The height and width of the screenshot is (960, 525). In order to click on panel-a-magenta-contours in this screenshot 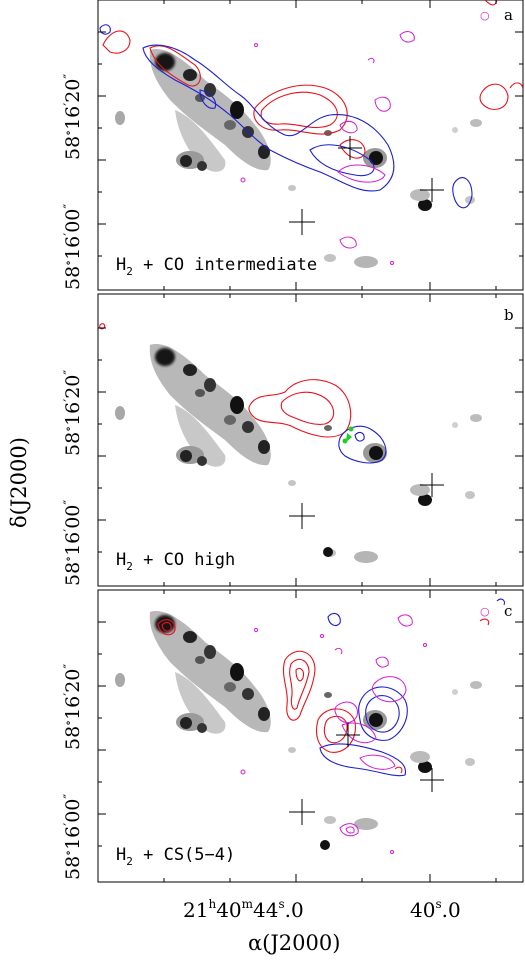, I will do `click(327, 148)`.